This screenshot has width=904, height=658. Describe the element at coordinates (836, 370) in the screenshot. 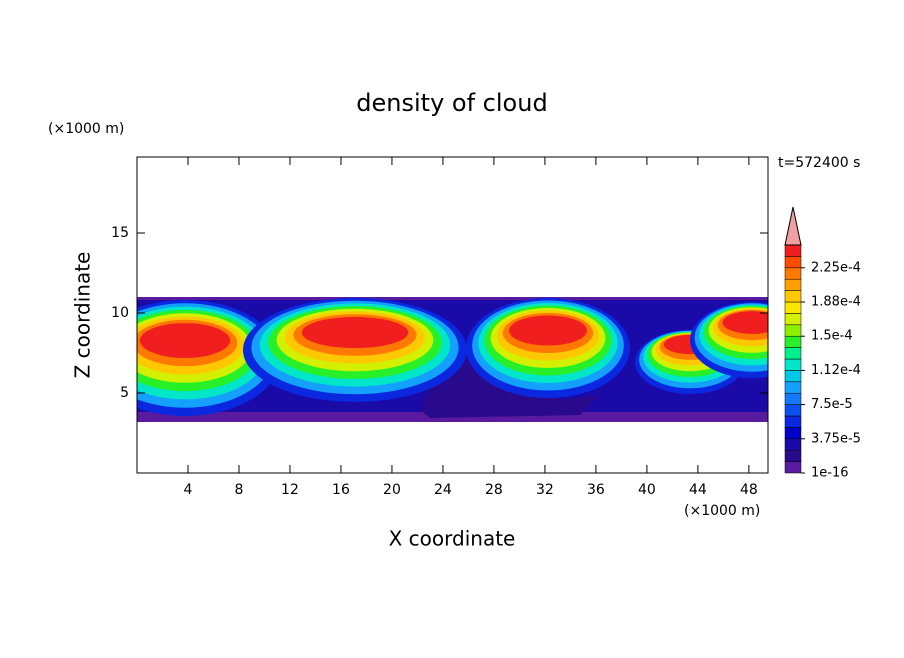

I see `colorbar-tick-label: 1.12e-4` at that location.